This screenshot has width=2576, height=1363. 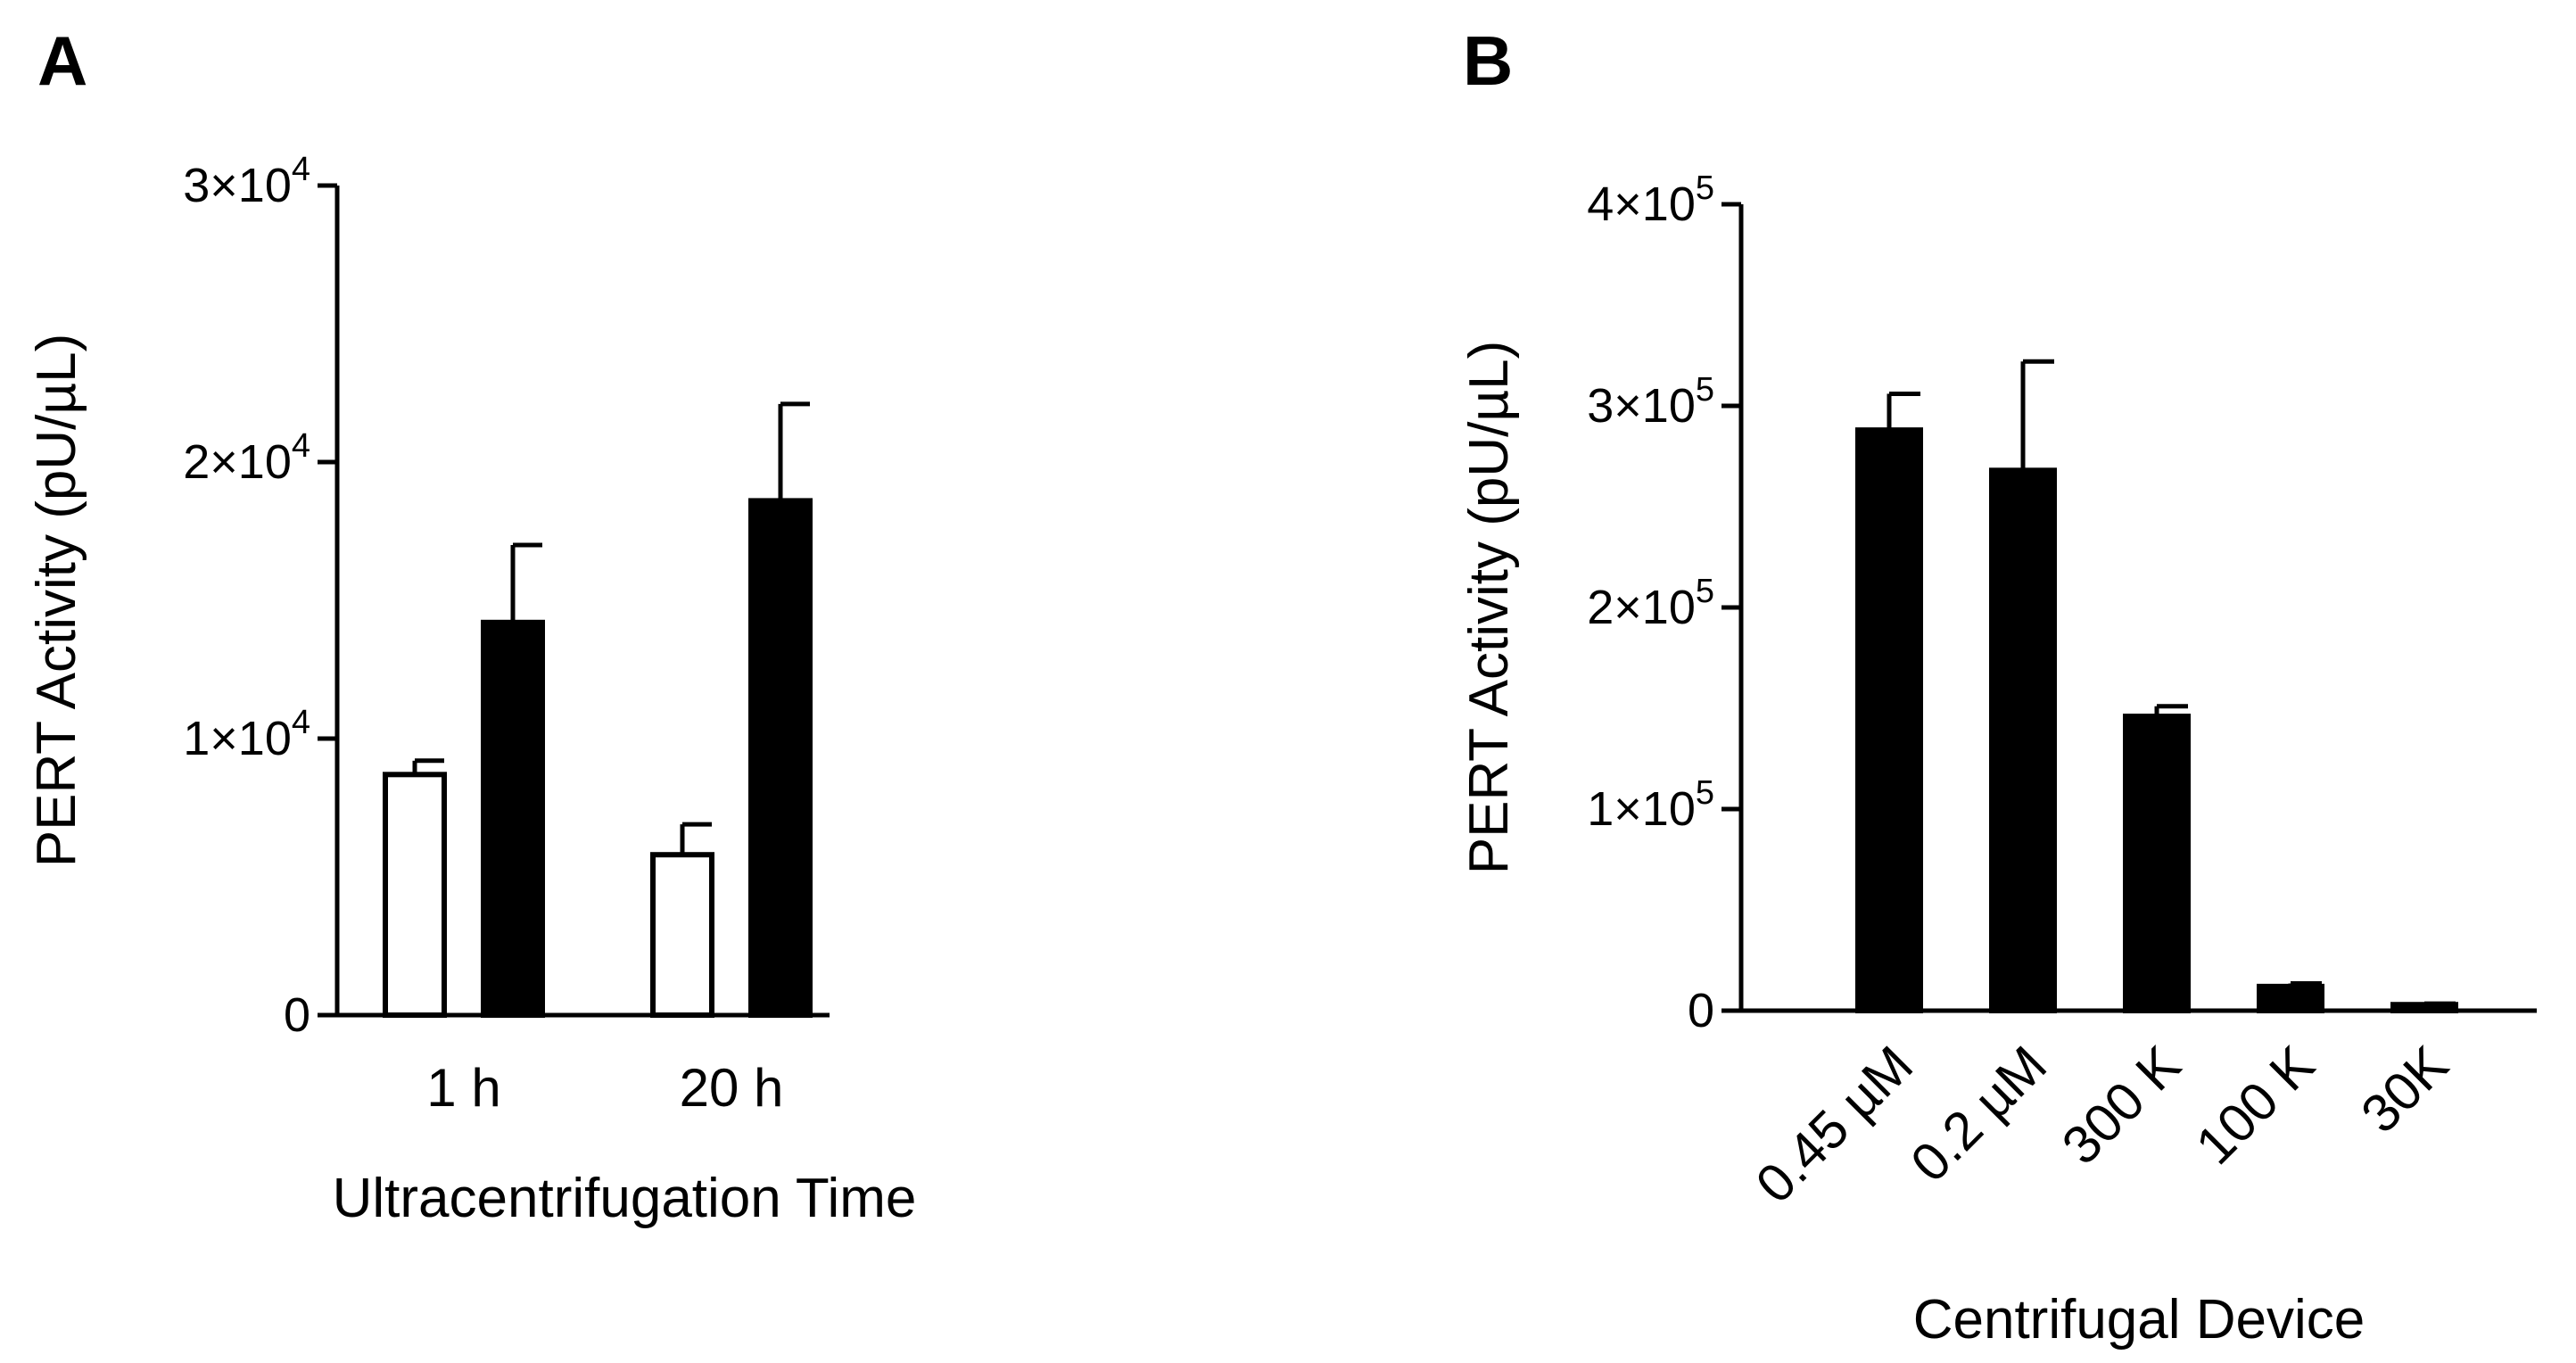 I want to click on b-y-tick-label: 0, so click(x=1701, y=1011).